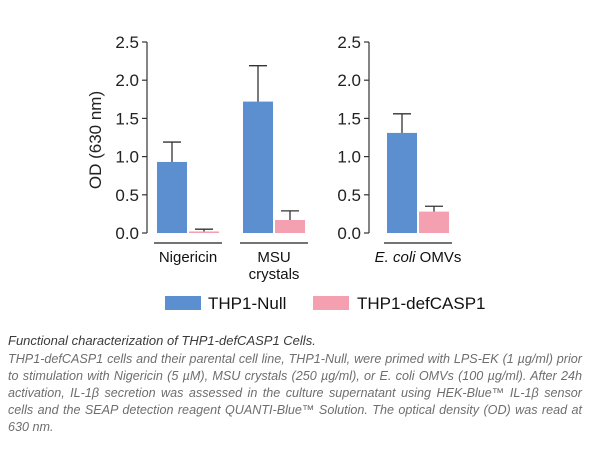 Image resolution: width=594 pixels, height=450 pixels. What do you see at coordinates (418, 189) in the screenshot?
I see `bar-group: E. coli OMVs` at bounding box center [418, 189].